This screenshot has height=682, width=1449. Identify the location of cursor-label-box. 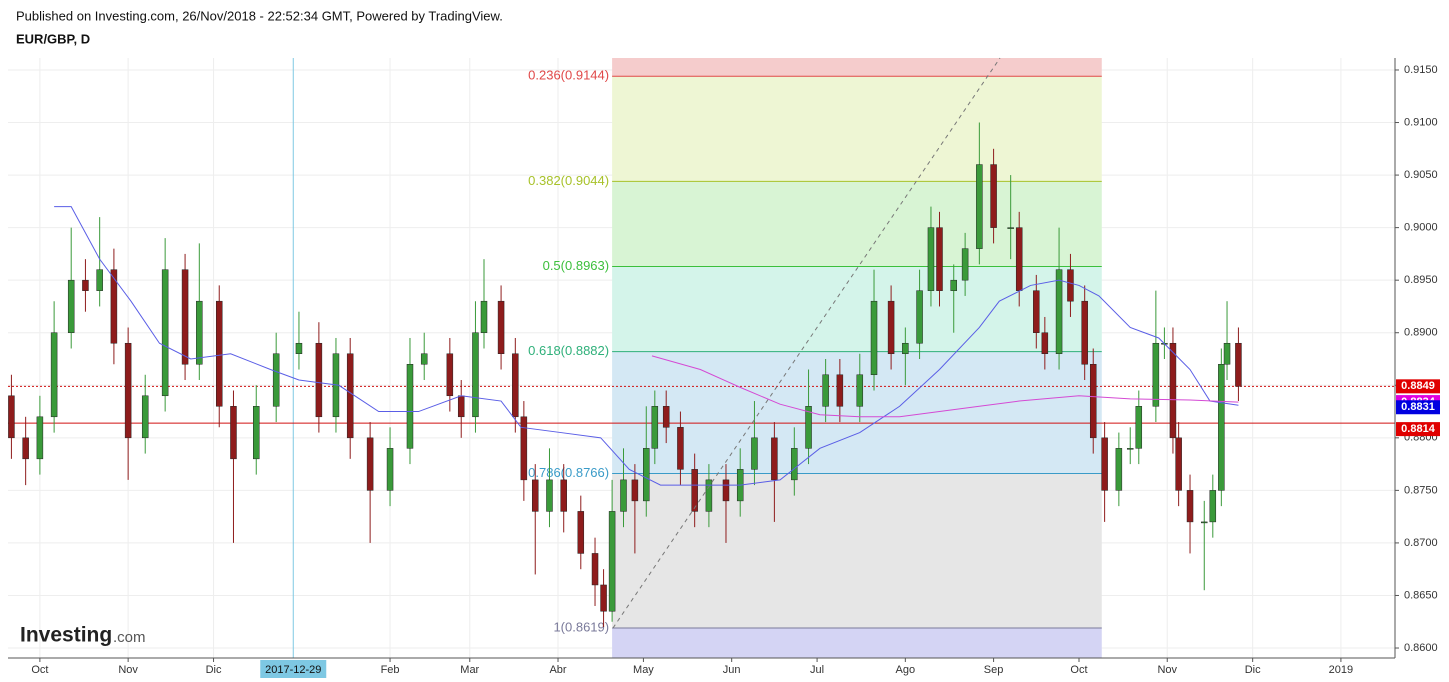
(293, 669).